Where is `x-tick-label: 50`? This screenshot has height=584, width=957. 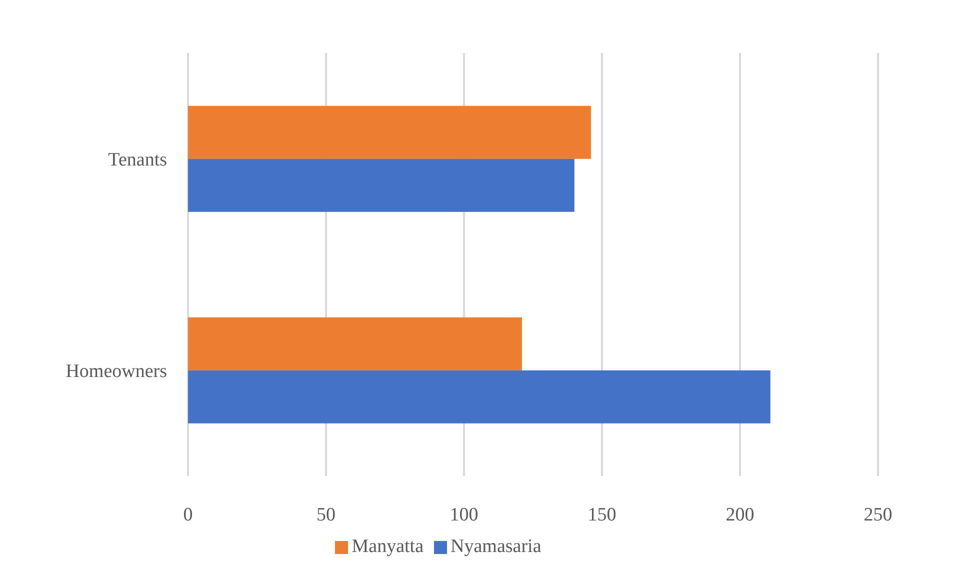
x-tick-label: 50 is located at coordinates (326, 515).